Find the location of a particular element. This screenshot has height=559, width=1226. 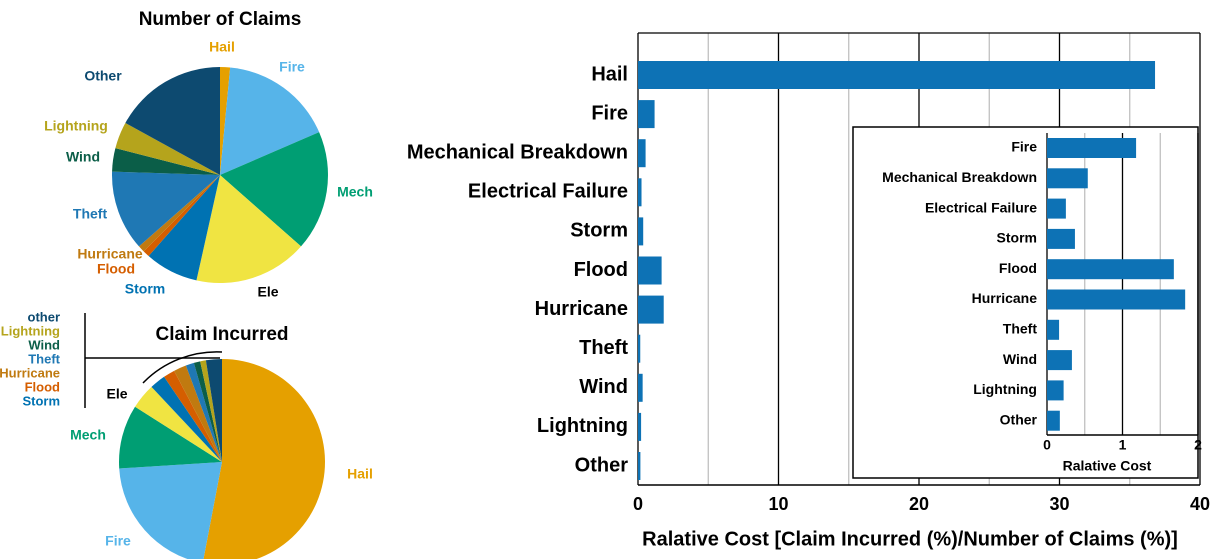

x-tick-label: 1 is located at coordinates (1123, 445).